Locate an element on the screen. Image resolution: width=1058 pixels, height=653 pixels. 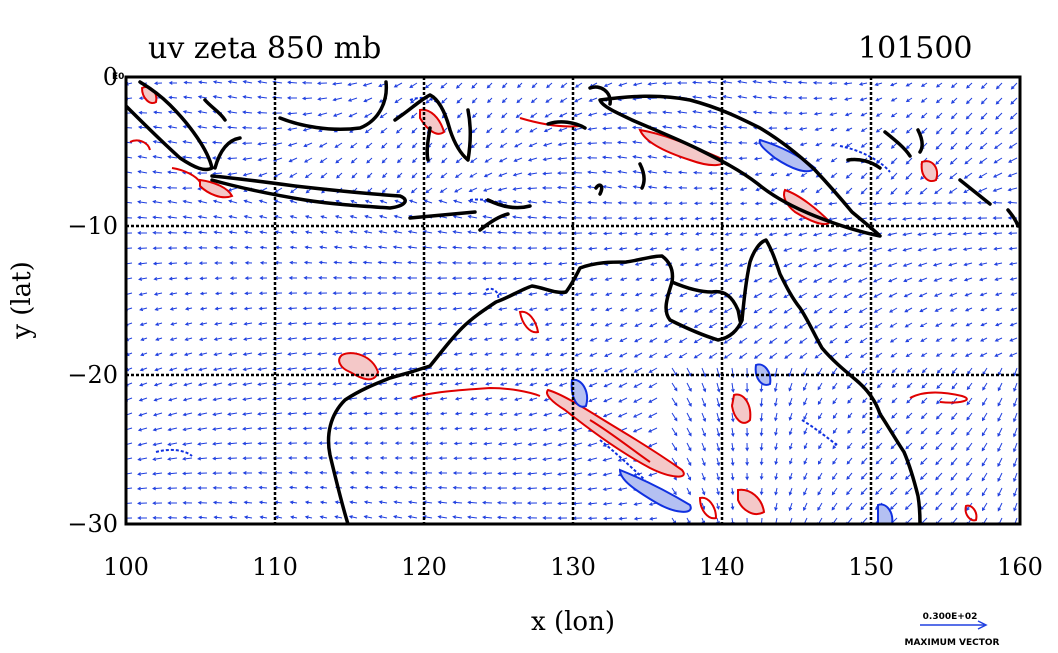
timestamp-label: 101500 is located at coordinates (915, 48).